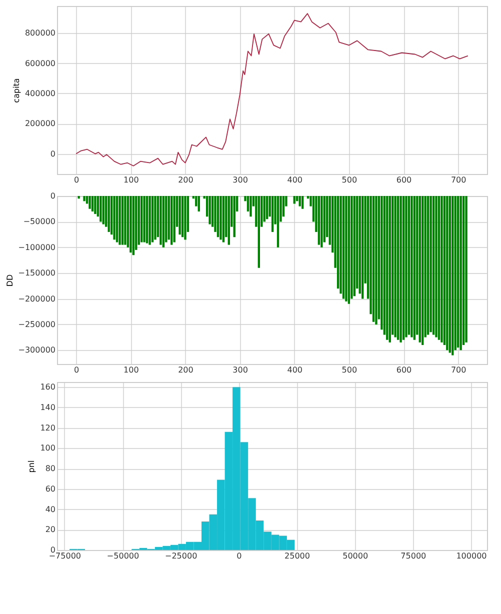  Describe the element at coordinates (50, 469) in the screenshot. I see `y-tick-label: 80` at that location.